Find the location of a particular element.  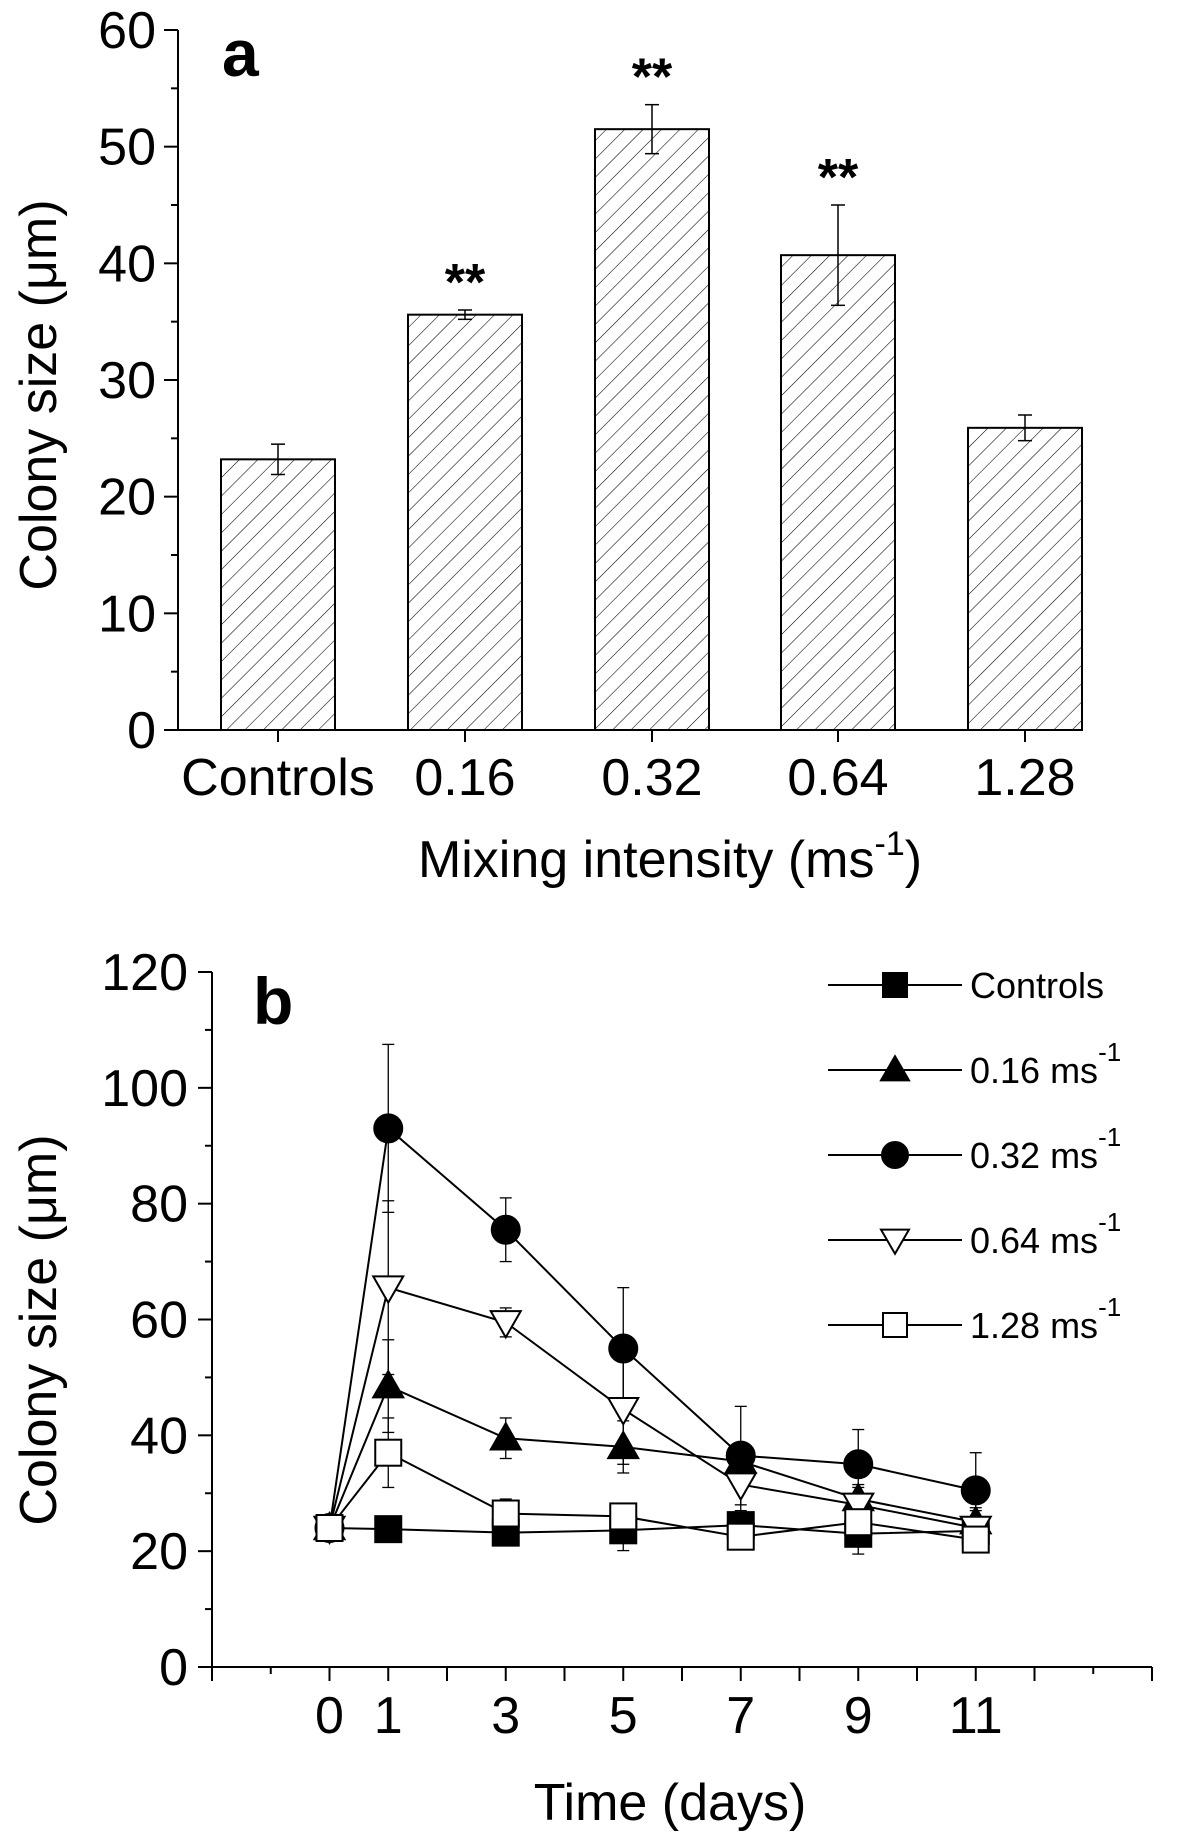

x-tick-label-0: Controls is located at coordinates (278, 778).